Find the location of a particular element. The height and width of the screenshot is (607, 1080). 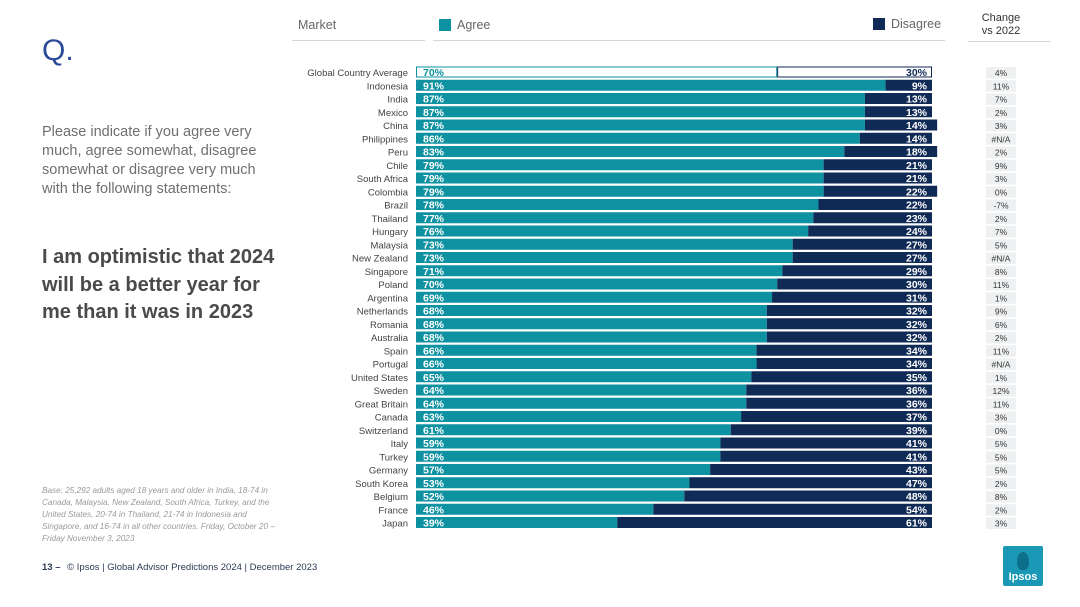

category-label: Australia is located at coordinates (390, 338).